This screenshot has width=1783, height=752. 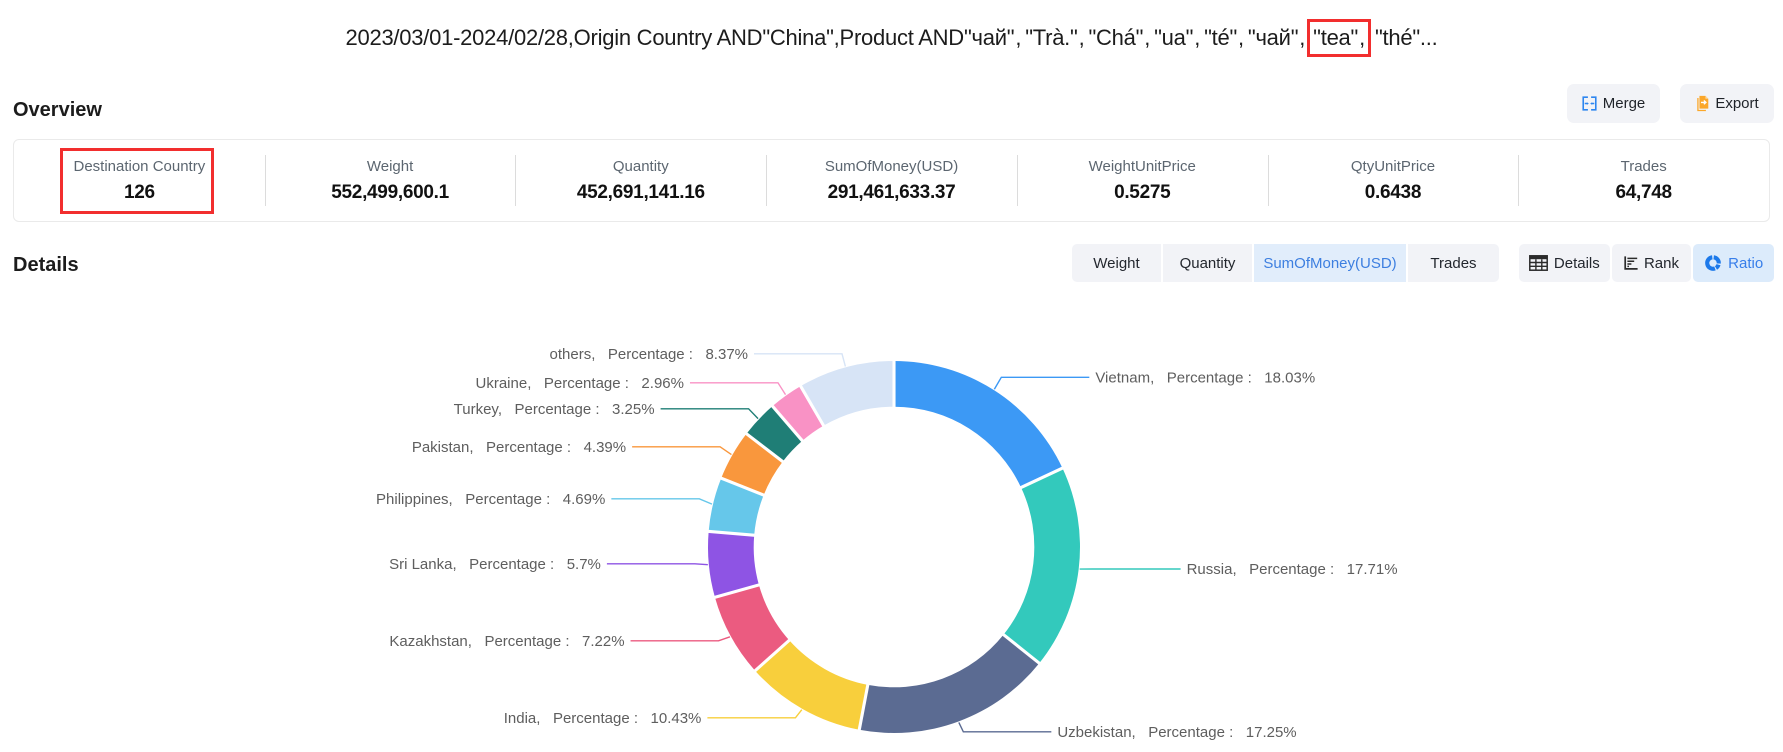 What do you see at coordinates (603, 718) in the screenshot?
I see `svg-text: India, Percentage : 10.43%` at bounding box center [603, 718].